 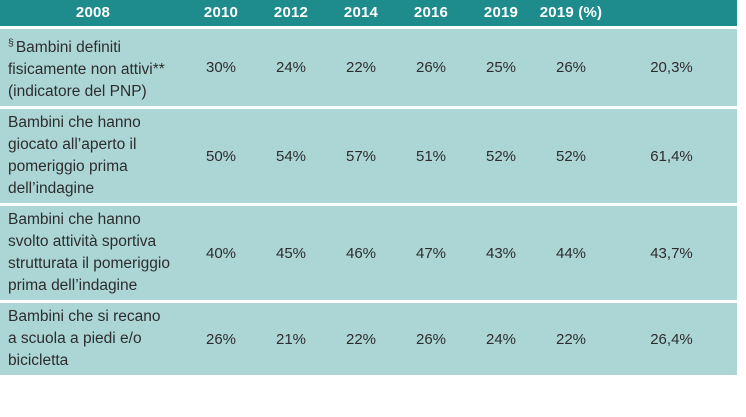 What do you see at coordinates (221, 156) in the screenshot?
I see `value-cell: 50%` at bounding box center [221, 156].